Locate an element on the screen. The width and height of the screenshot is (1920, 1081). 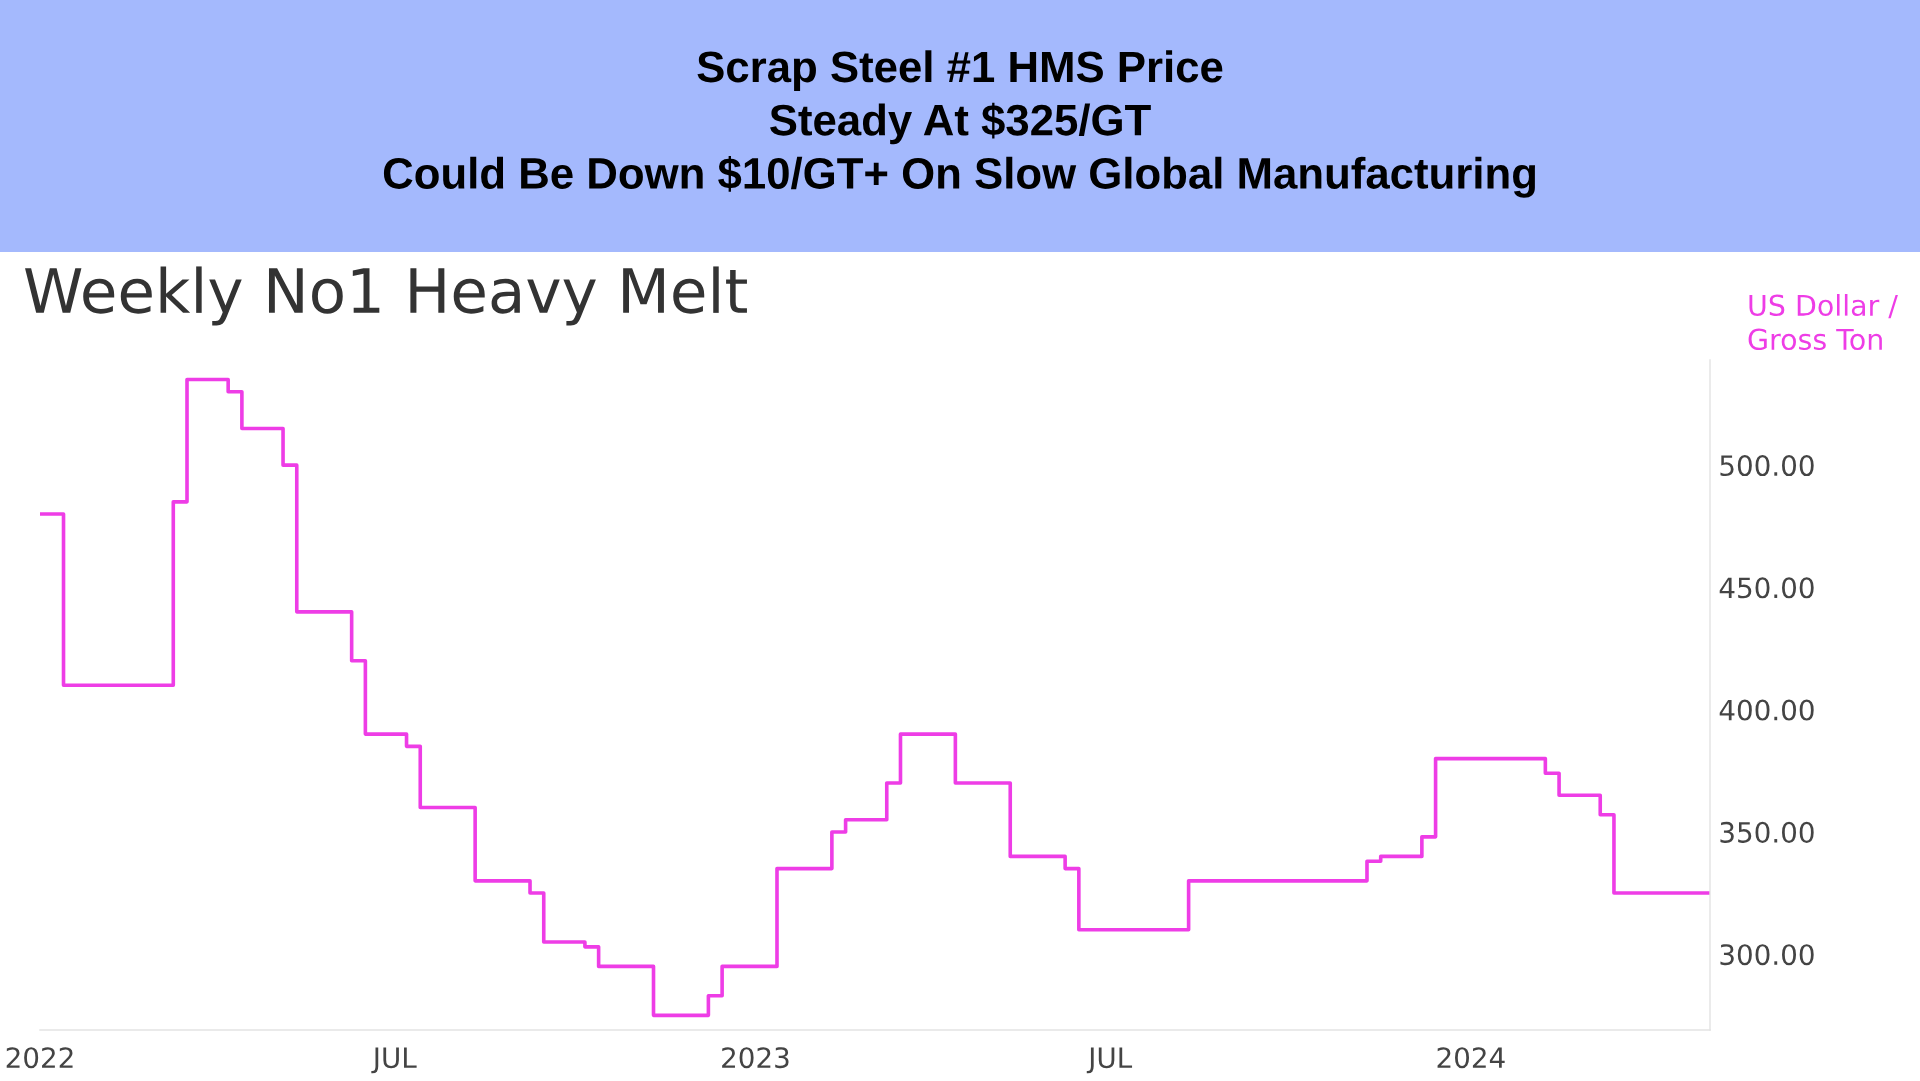
y-tick-label: 450.00 is located at coordinates (1766, 588).